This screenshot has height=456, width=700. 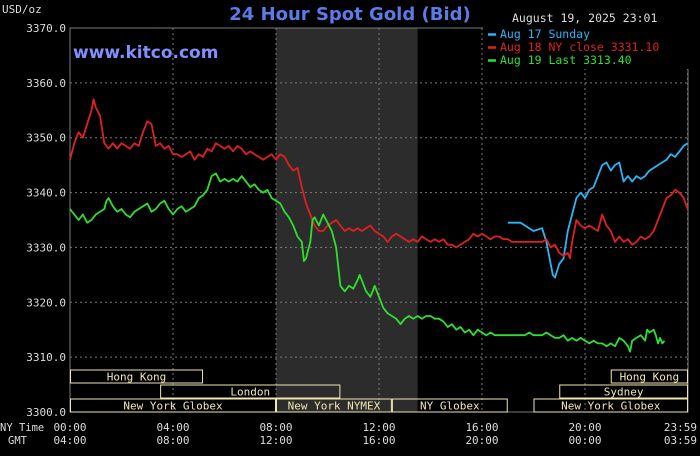 I want to click on x-tick-label-gmt: 12:00, so click(x=275, y=440).